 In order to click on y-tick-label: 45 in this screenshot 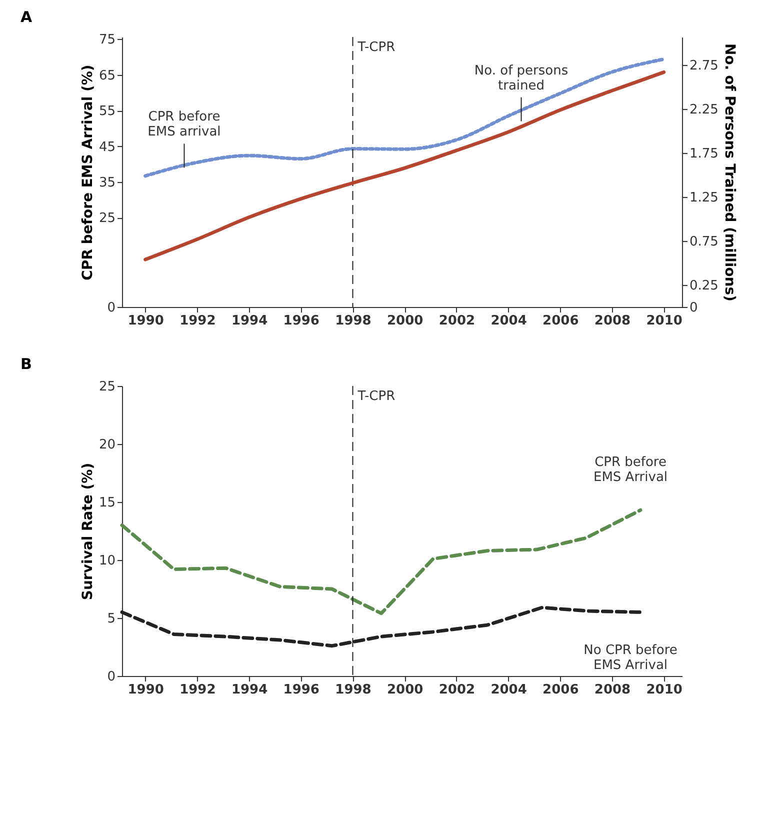, I will do `click(107, 147)`.